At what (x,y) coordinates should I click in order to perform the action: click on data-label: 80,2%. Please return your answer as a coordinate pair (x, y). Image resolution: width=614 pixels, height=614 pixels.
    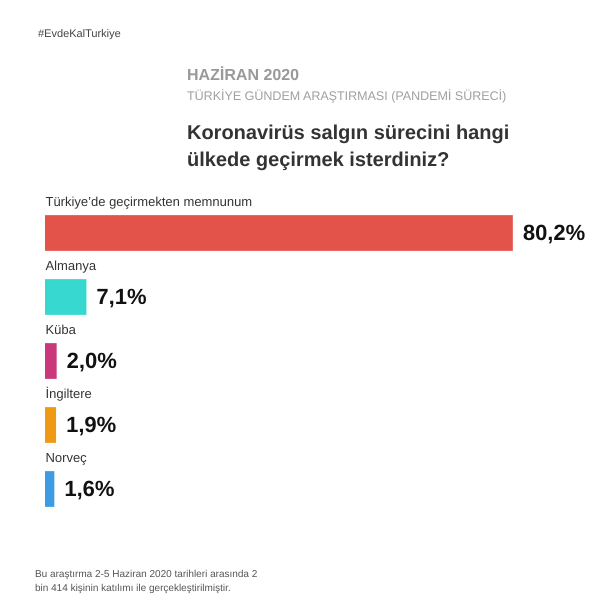
    Looking at the image, I should click on (554, 232).